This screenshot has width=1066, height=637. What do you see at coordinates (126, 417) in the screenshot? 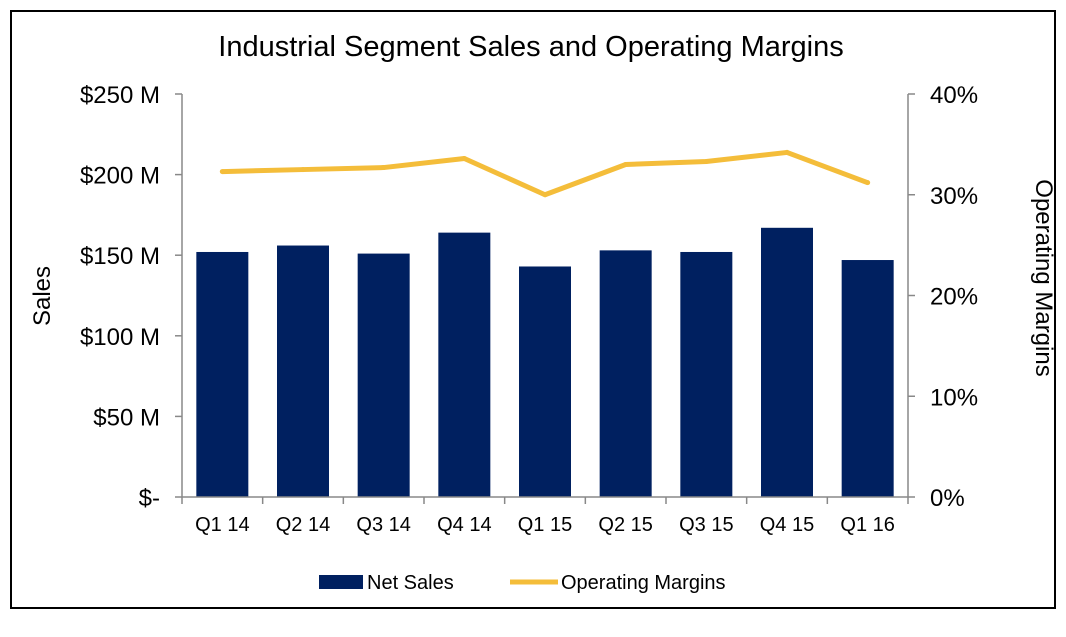
I see `y-left-tick-label-1: $50 M` at bounding box center [126, 417].